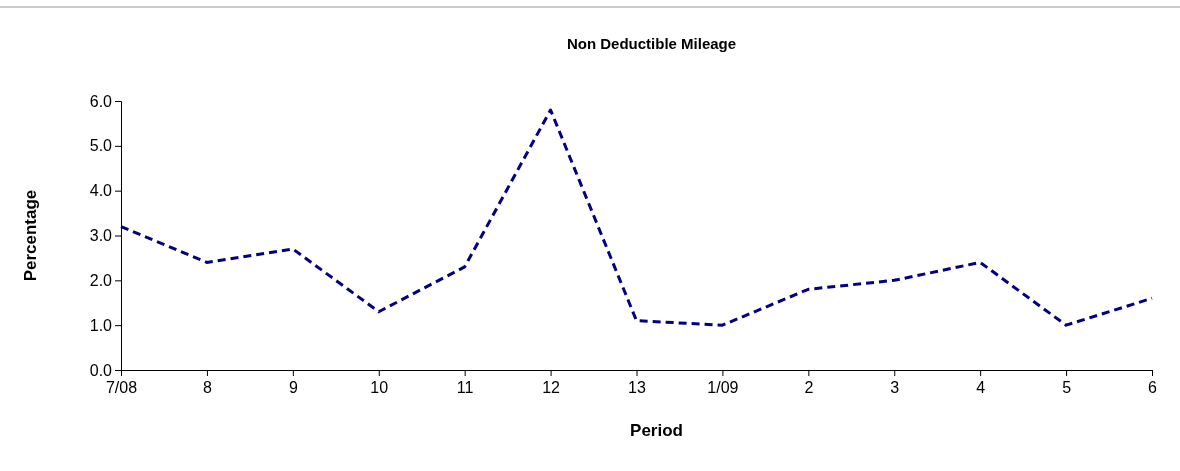 The width and height of the screenshot is (1180, 471). Describe the element at coordinates (809, 388) in the screenshot. I see `x-tick-label: 2` at that location.